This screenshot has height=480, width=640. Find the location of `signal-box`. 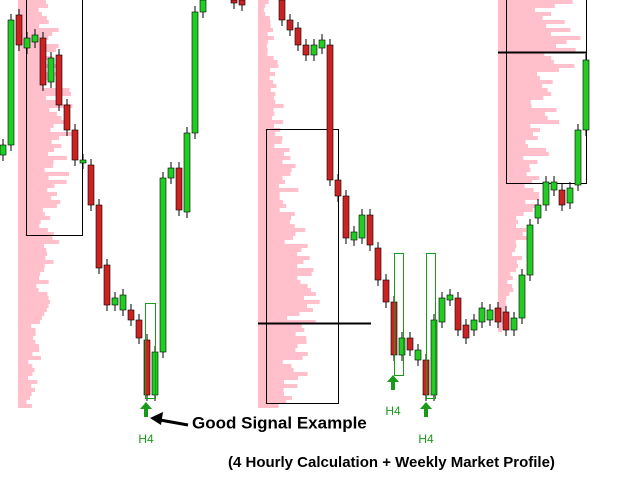

signal-box is located at coordinates (150, 351).